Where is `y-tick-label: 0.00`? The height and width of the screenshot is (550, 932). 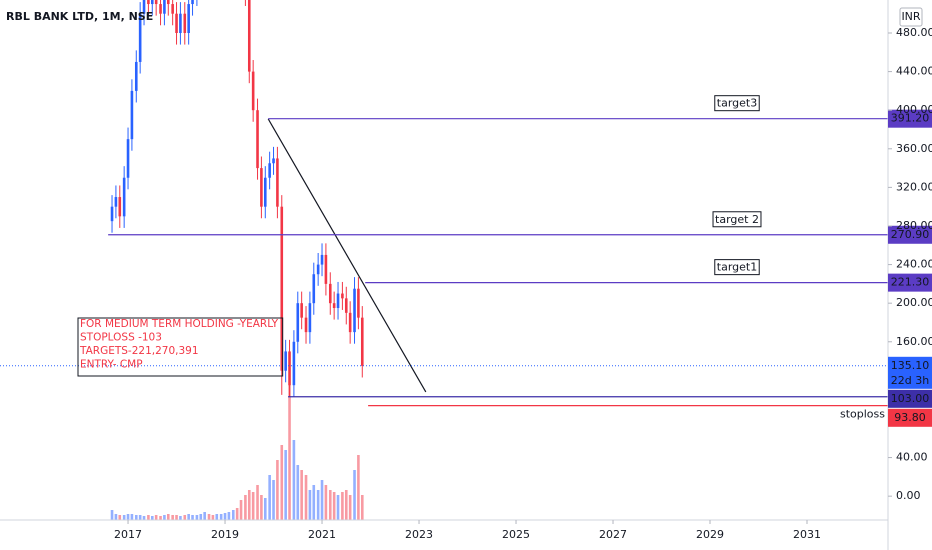
y-tick-label: 0.00 is located at coordinates (908, 495).